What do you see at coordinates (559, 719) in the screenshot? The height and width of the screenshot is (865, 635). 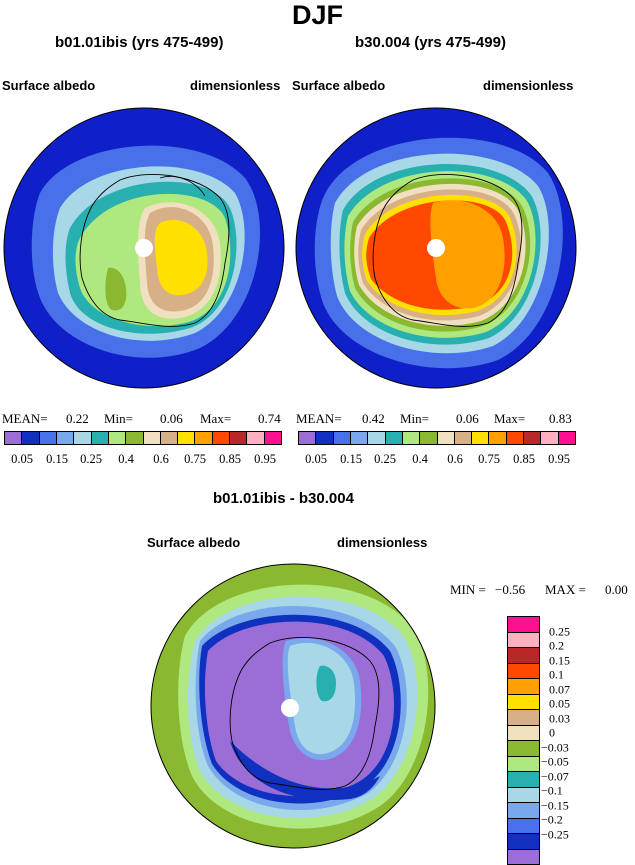 I see `diff-colorbar-label: 0.03` at bounding box center [559, 719].